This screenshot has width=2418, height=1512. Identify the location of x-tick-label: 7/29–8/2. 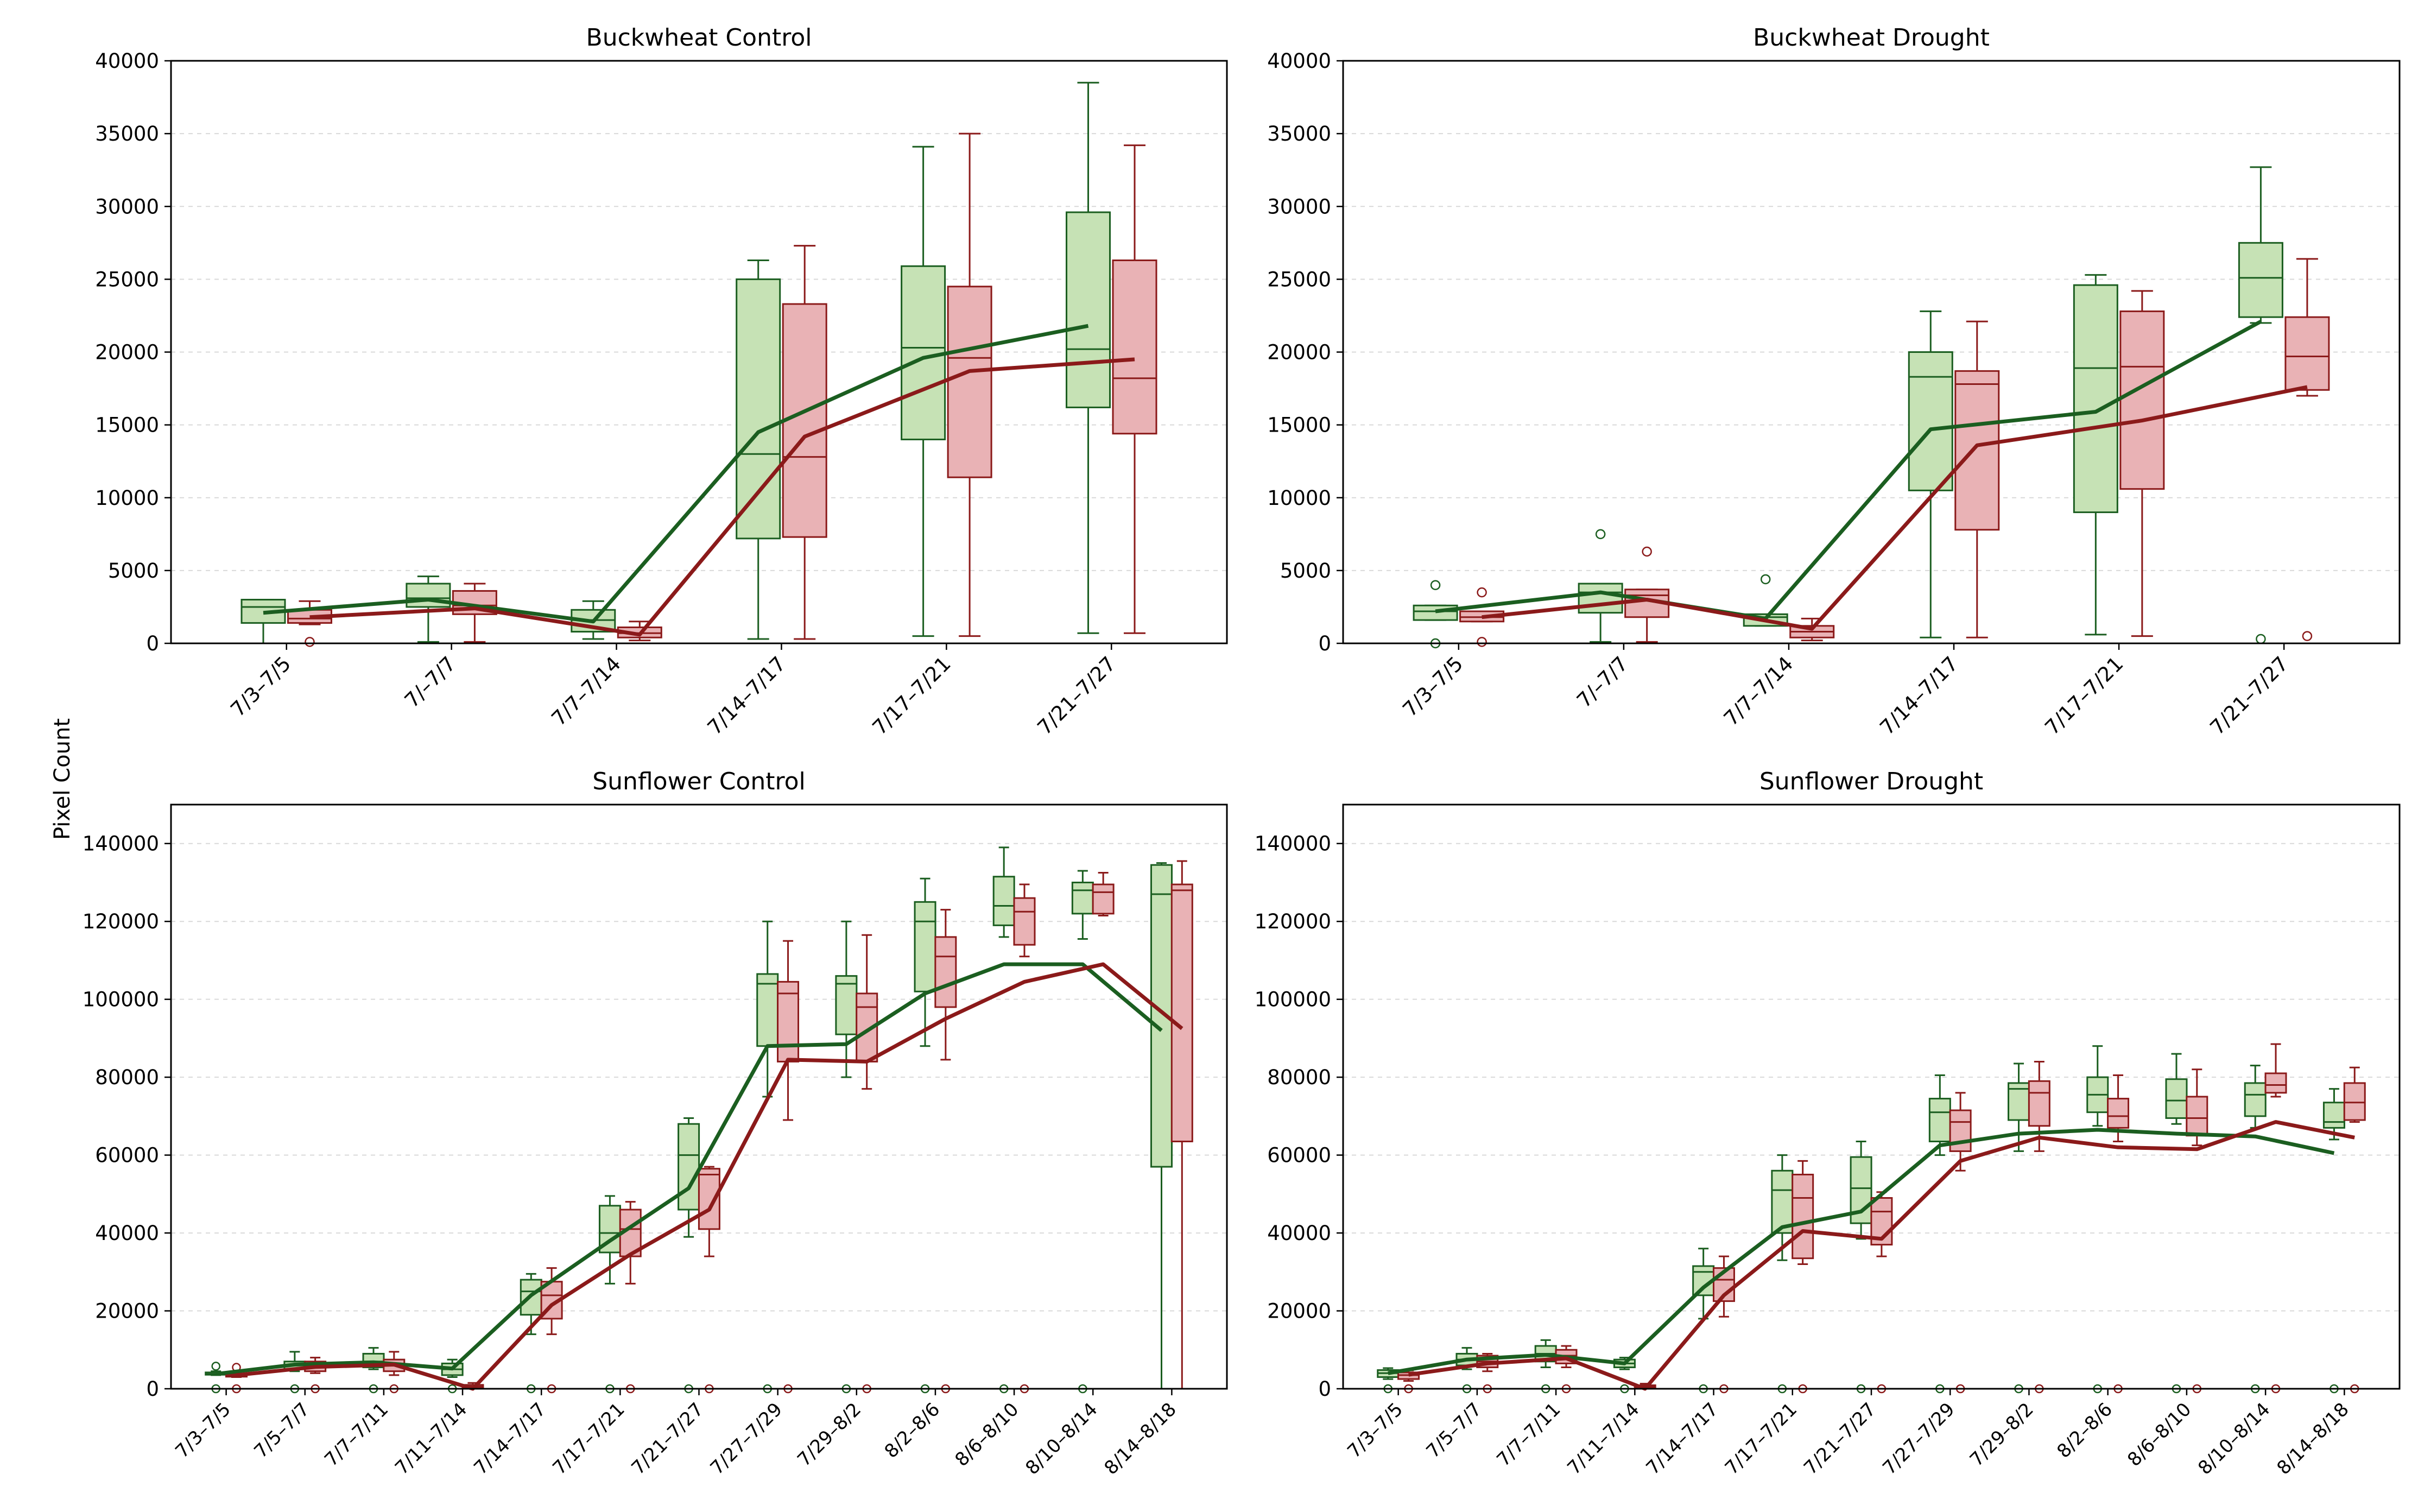
(829, 1435).